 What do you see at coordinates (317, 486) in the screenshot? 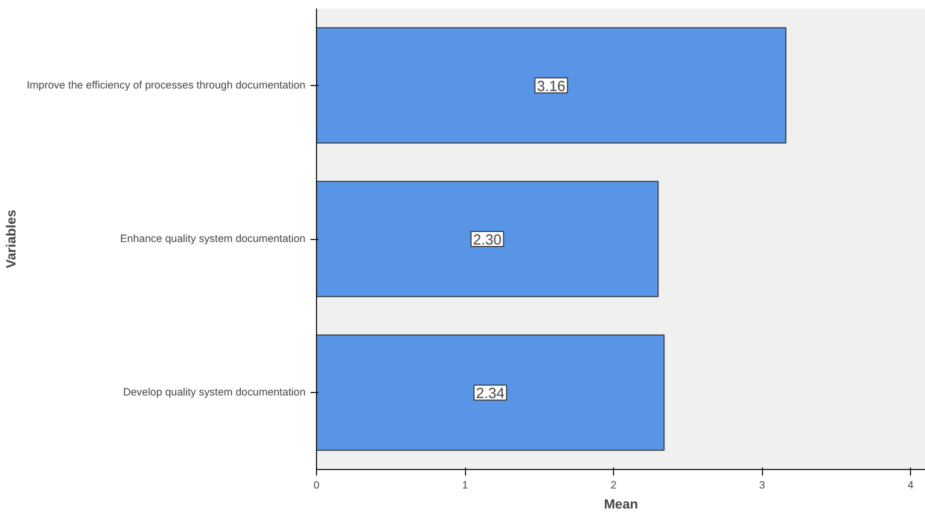
I see `x-tick-label: 0` at bounding box center [317, 486].